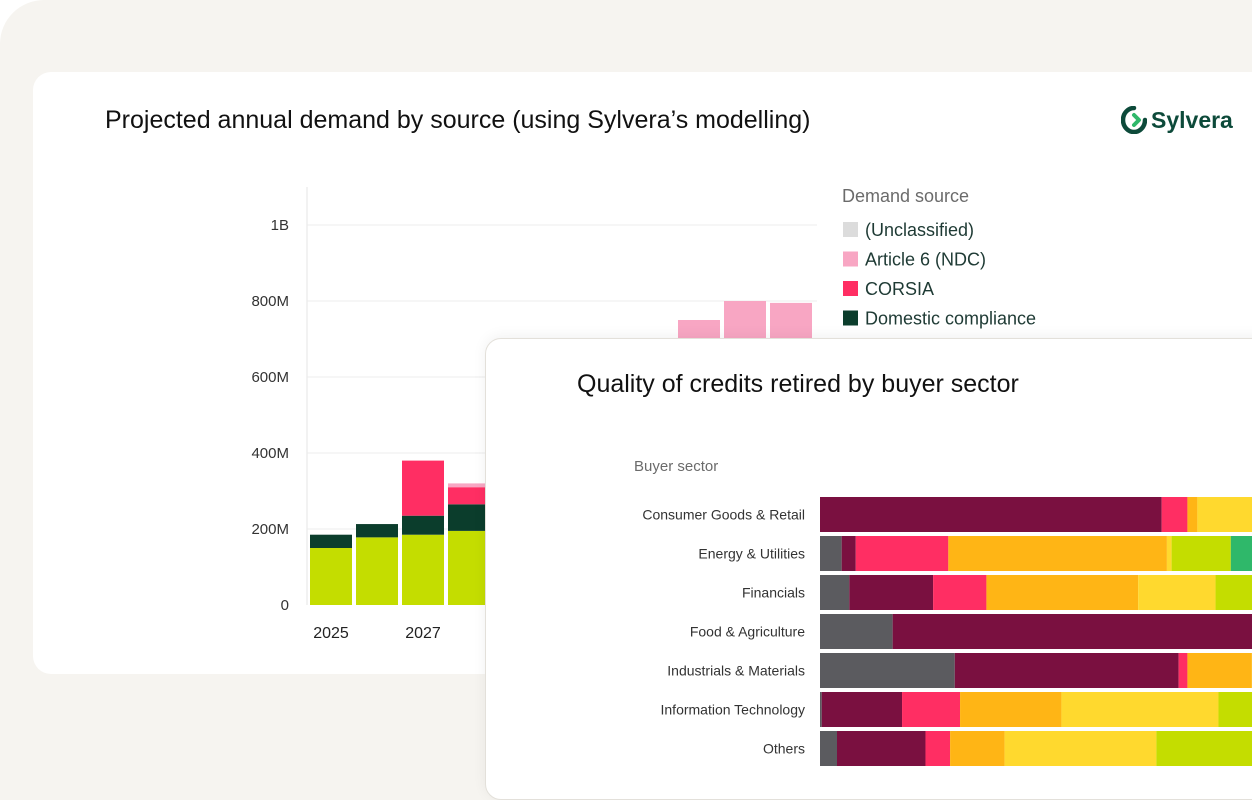 The image size is (1252, 800). I want to click on category-label: Industrials & Materials, so click(736, 671).